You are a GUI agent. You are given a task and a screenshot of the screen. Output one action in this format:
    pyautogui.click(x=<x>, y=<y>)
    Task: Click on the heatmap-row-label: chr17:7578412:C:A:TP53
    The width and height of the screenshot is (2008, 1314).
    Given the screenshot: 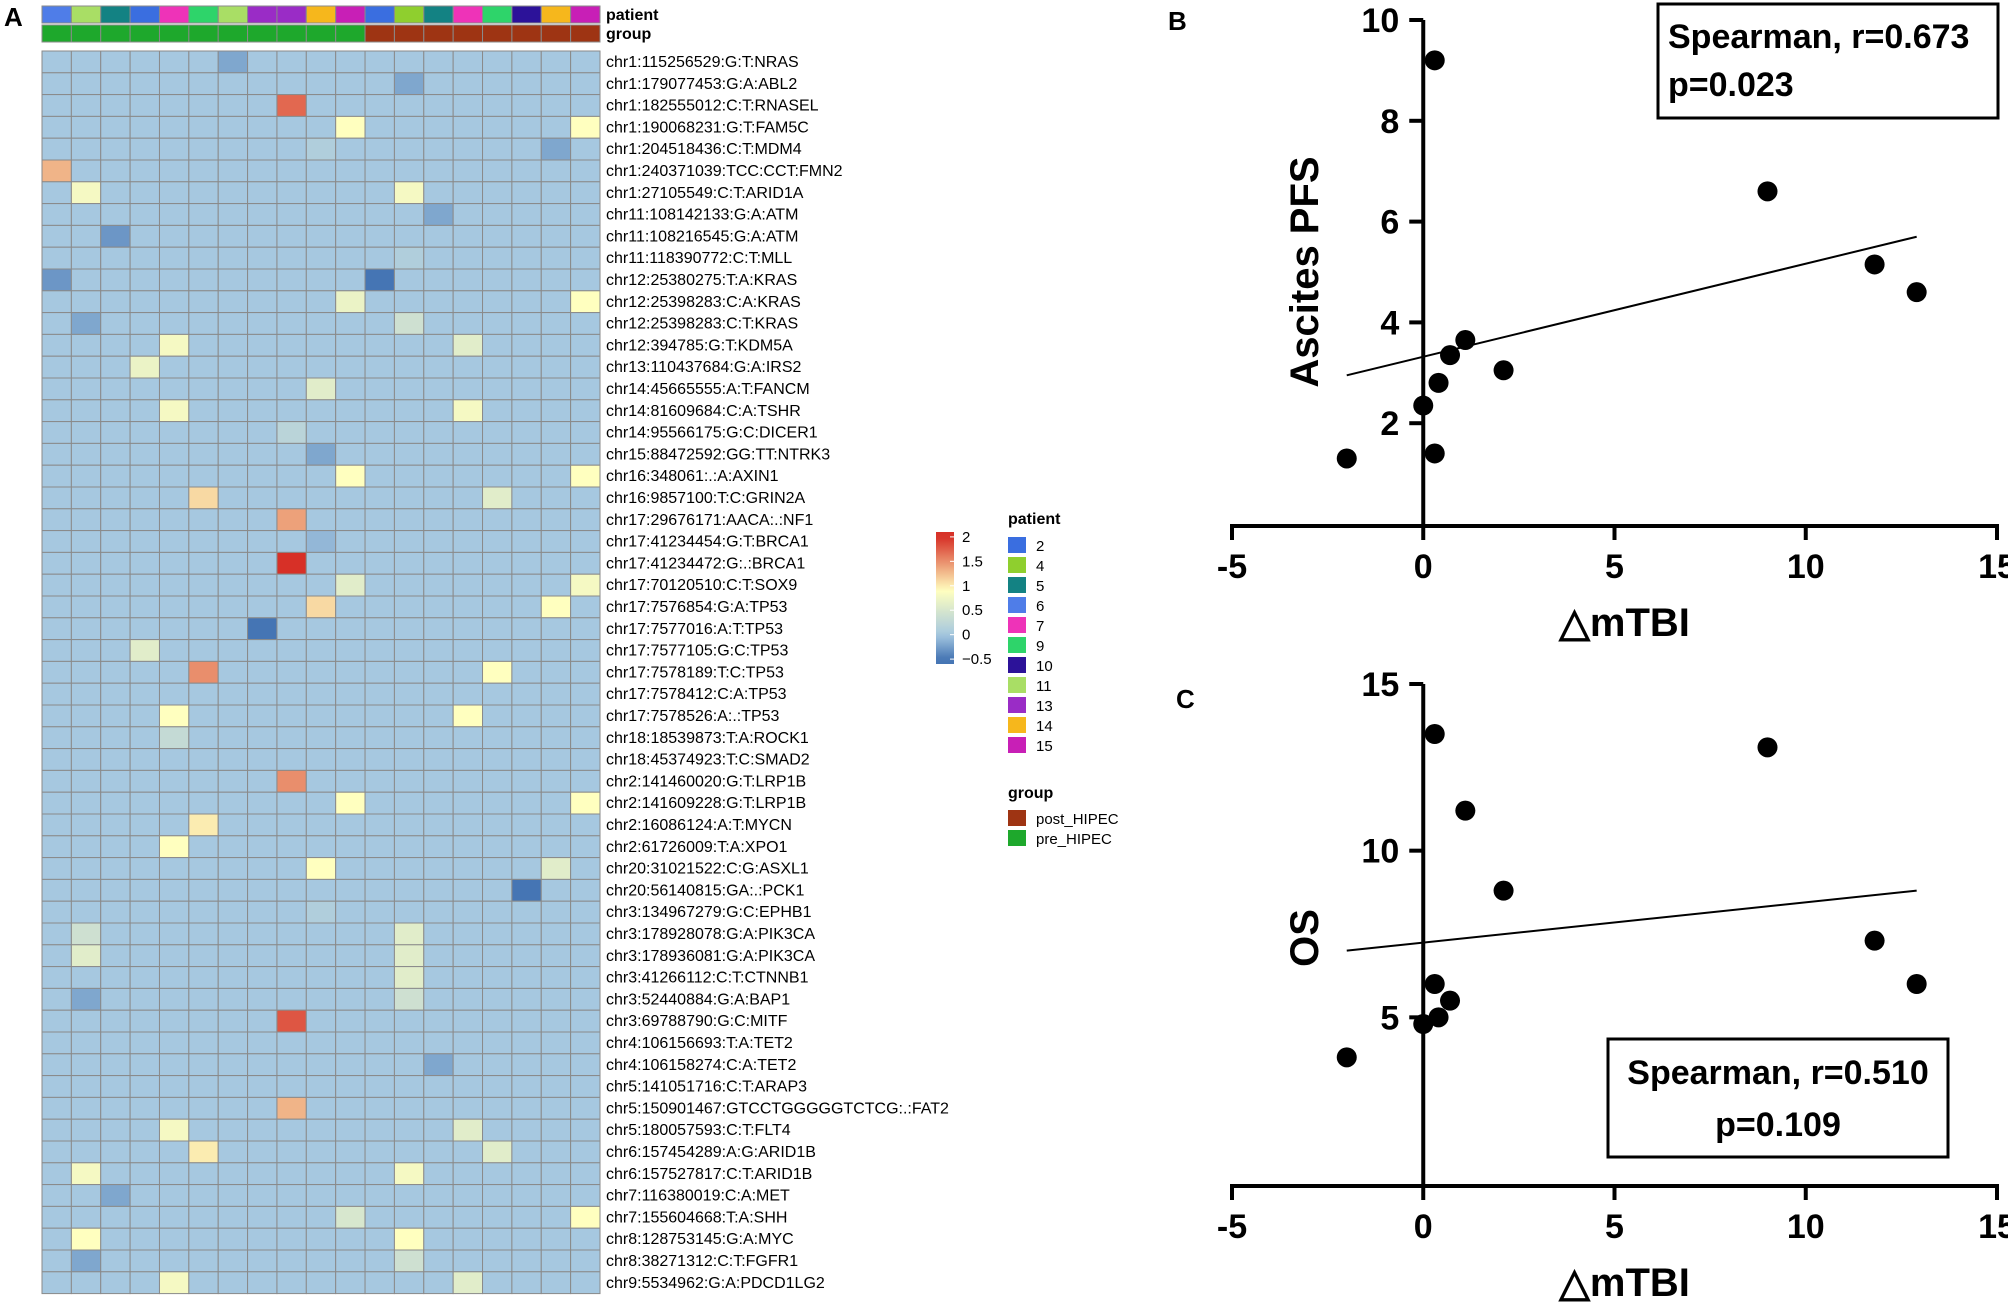 What is the action you would take?
    pyautogui.click(x=696, y=694)
    